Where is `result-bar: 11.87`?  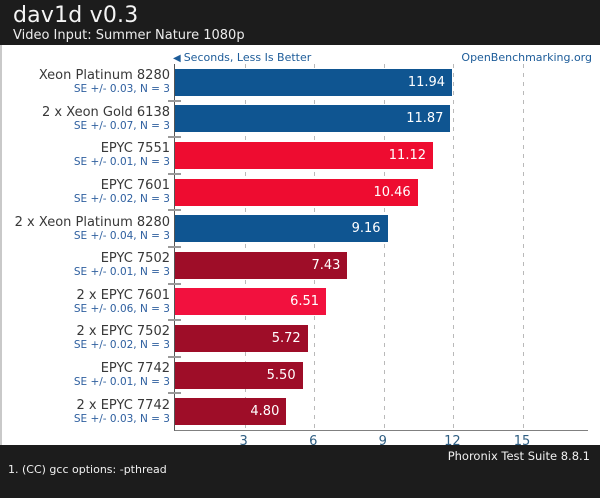 result-bar: 11.87 is located at coordinates (313, 119).